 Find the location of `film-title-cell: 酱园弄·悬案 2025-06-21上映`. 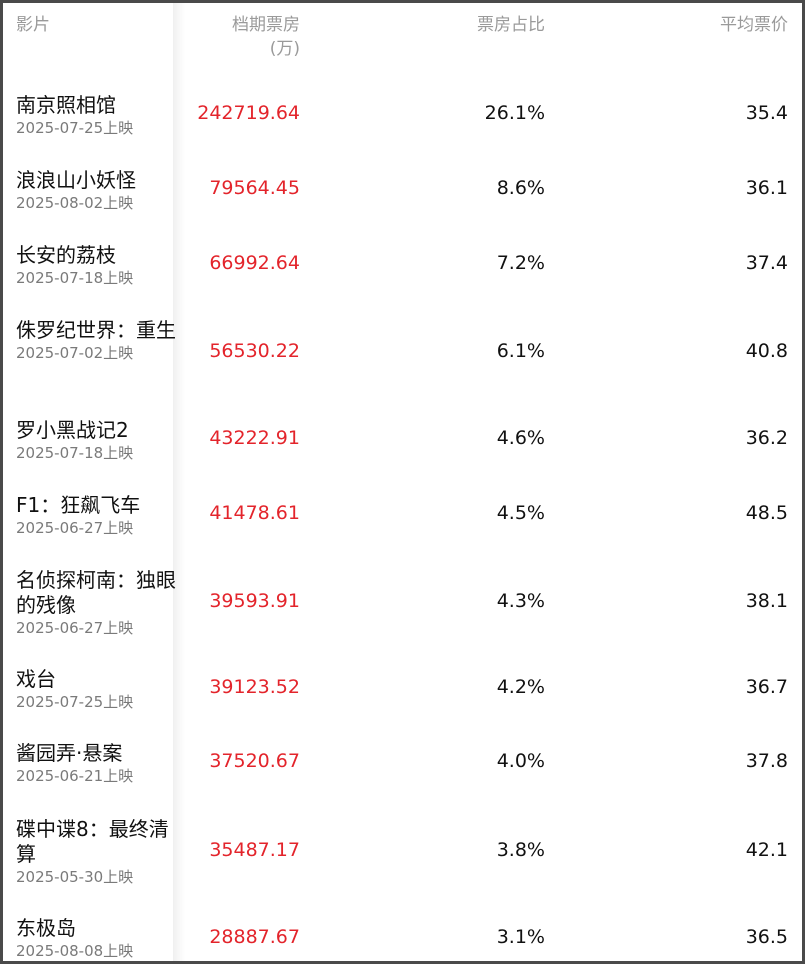

film-title-cell: 酱园弄·悬案 2025-06-21上映 is located at coordinates (96, 763).